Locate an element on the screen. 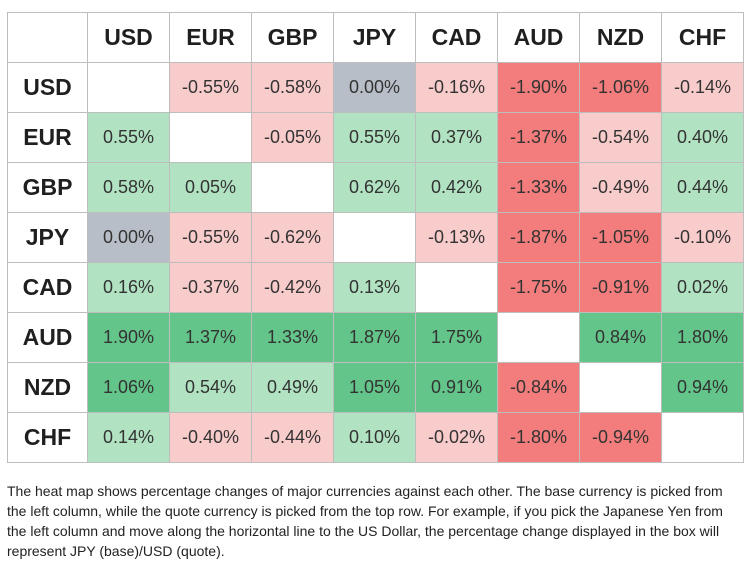 This screenshot has width=752, height=572. heatmap-cell-usd-chf: -0.14% is located at coordinates (702, 87).